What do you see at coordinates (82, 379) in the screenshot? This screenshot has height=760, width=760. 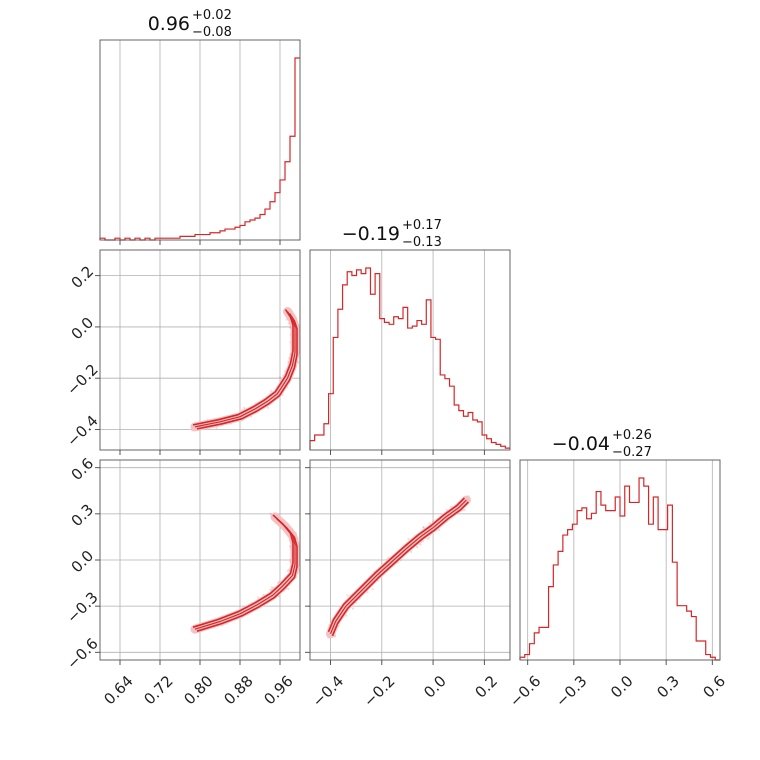 I see `y-tick-label: −0.2` at bounding box center [82, 379].